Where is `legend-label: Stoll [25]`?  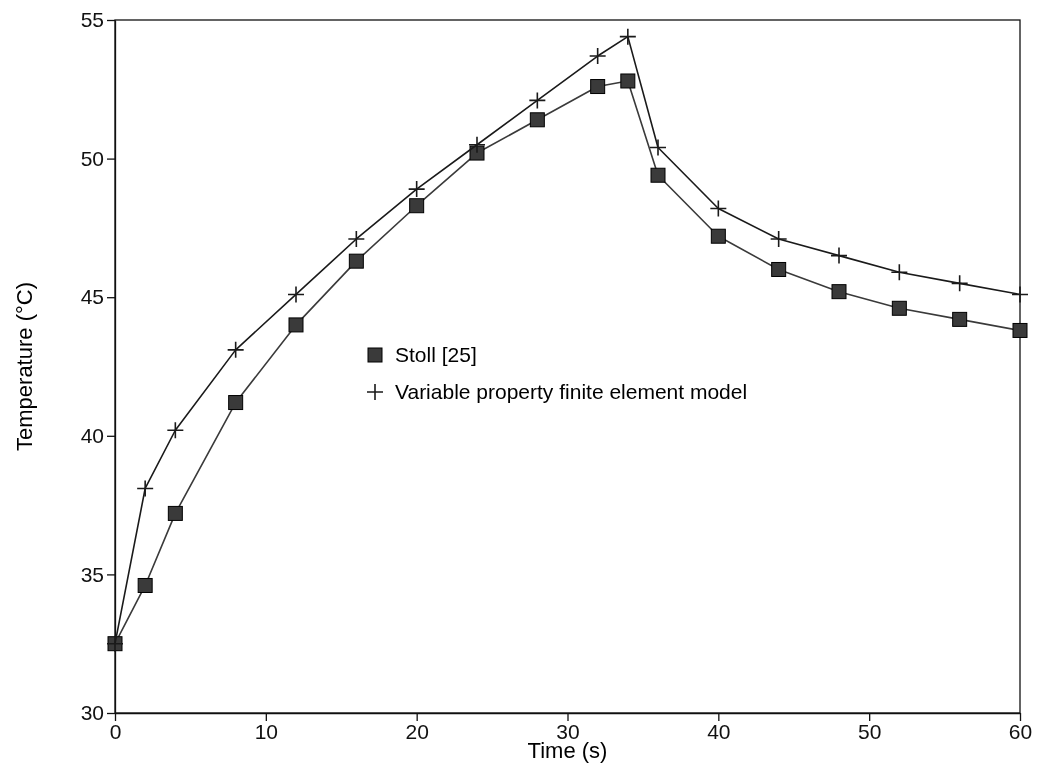
legend-label: Stoll [25] is located at coordinates (436, 354).